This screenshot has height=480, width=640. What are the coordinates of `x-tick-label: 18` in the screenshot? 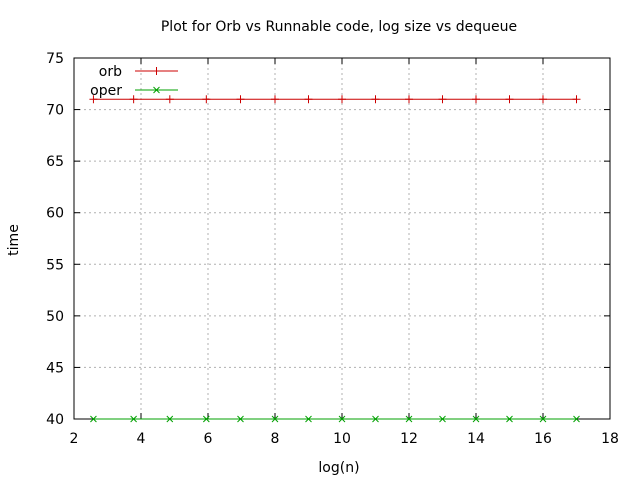 It's located at (610, 439).